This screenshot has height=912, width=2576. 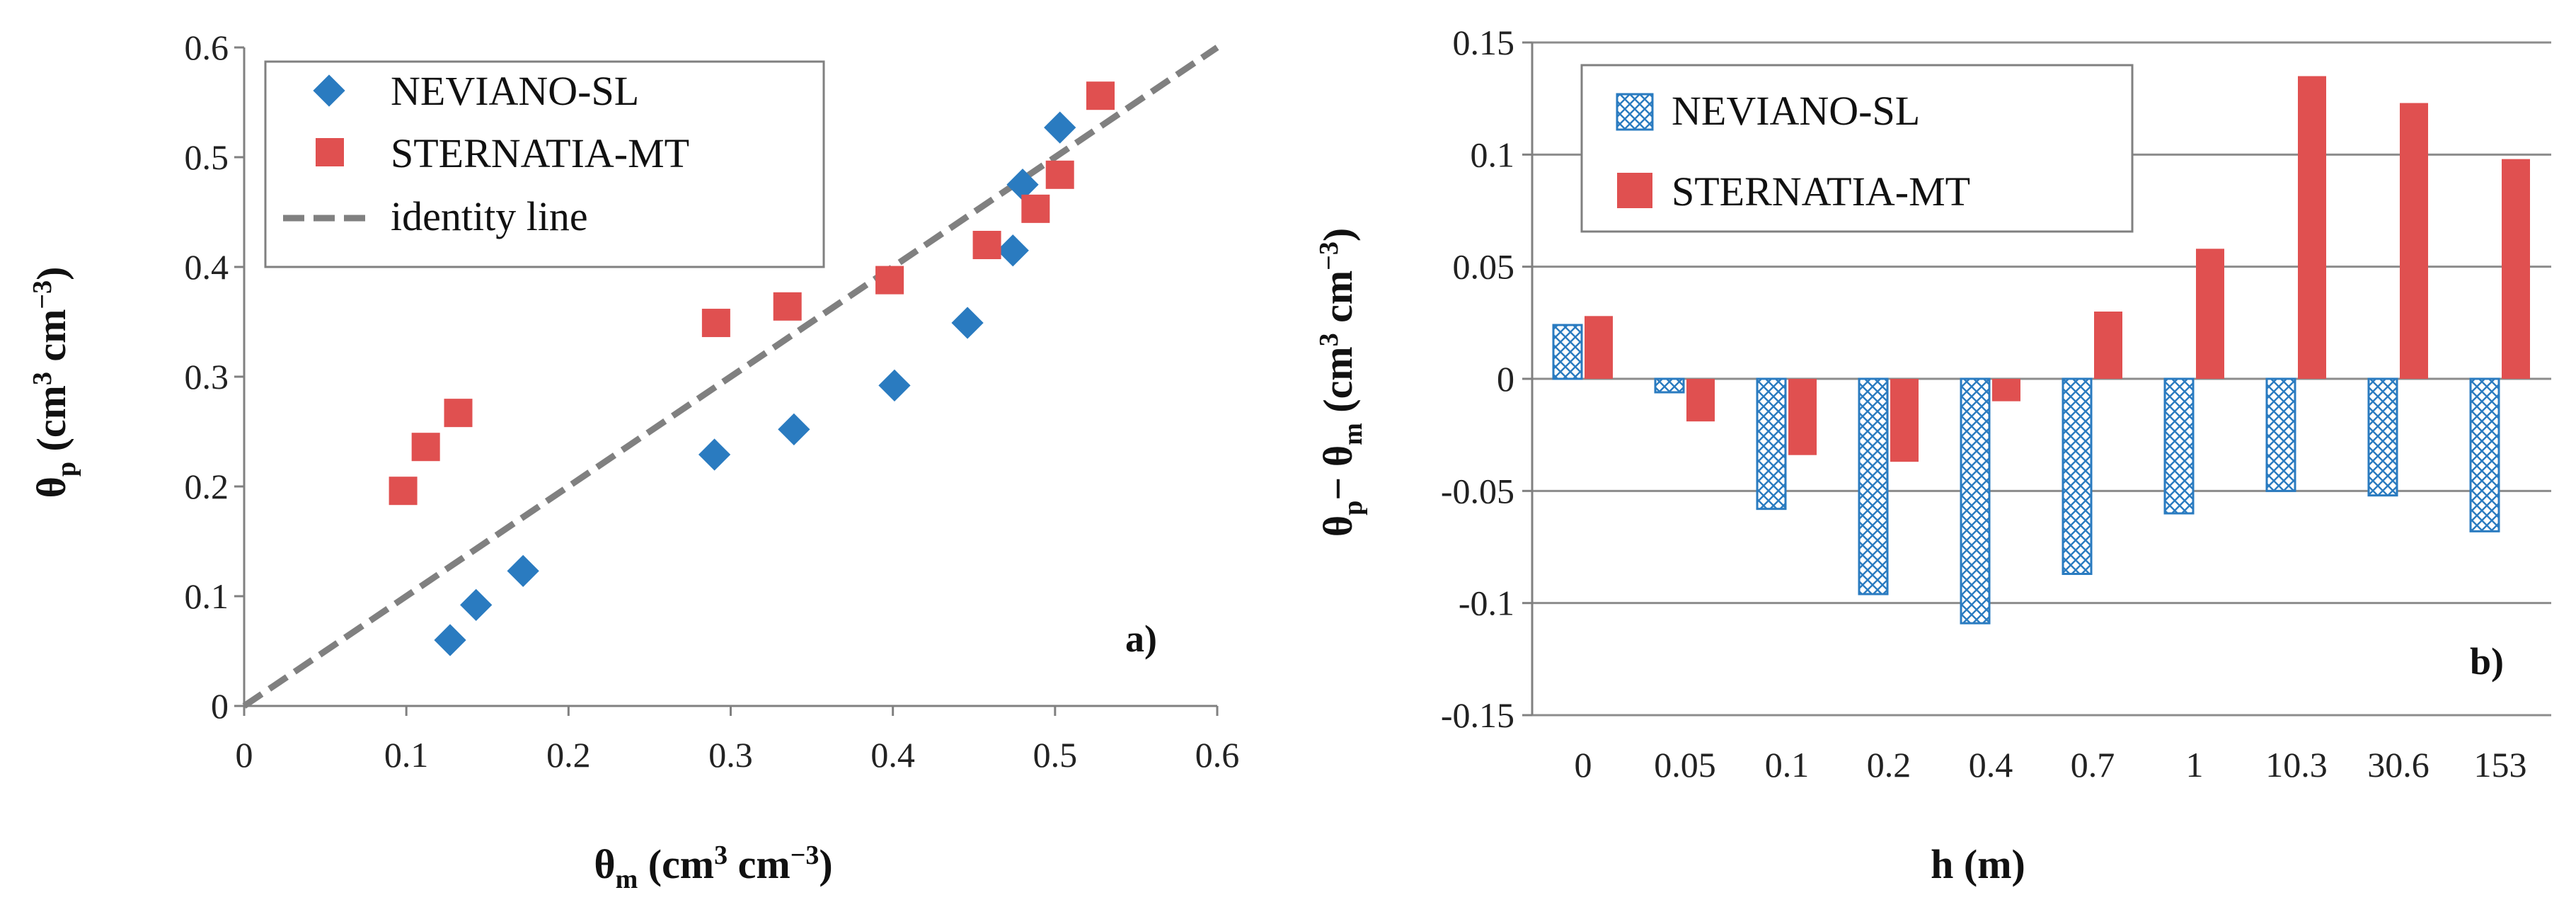 I want to click on legend-b-neviano-label: NEVIANO-SL, so click(x=1796, y=111).